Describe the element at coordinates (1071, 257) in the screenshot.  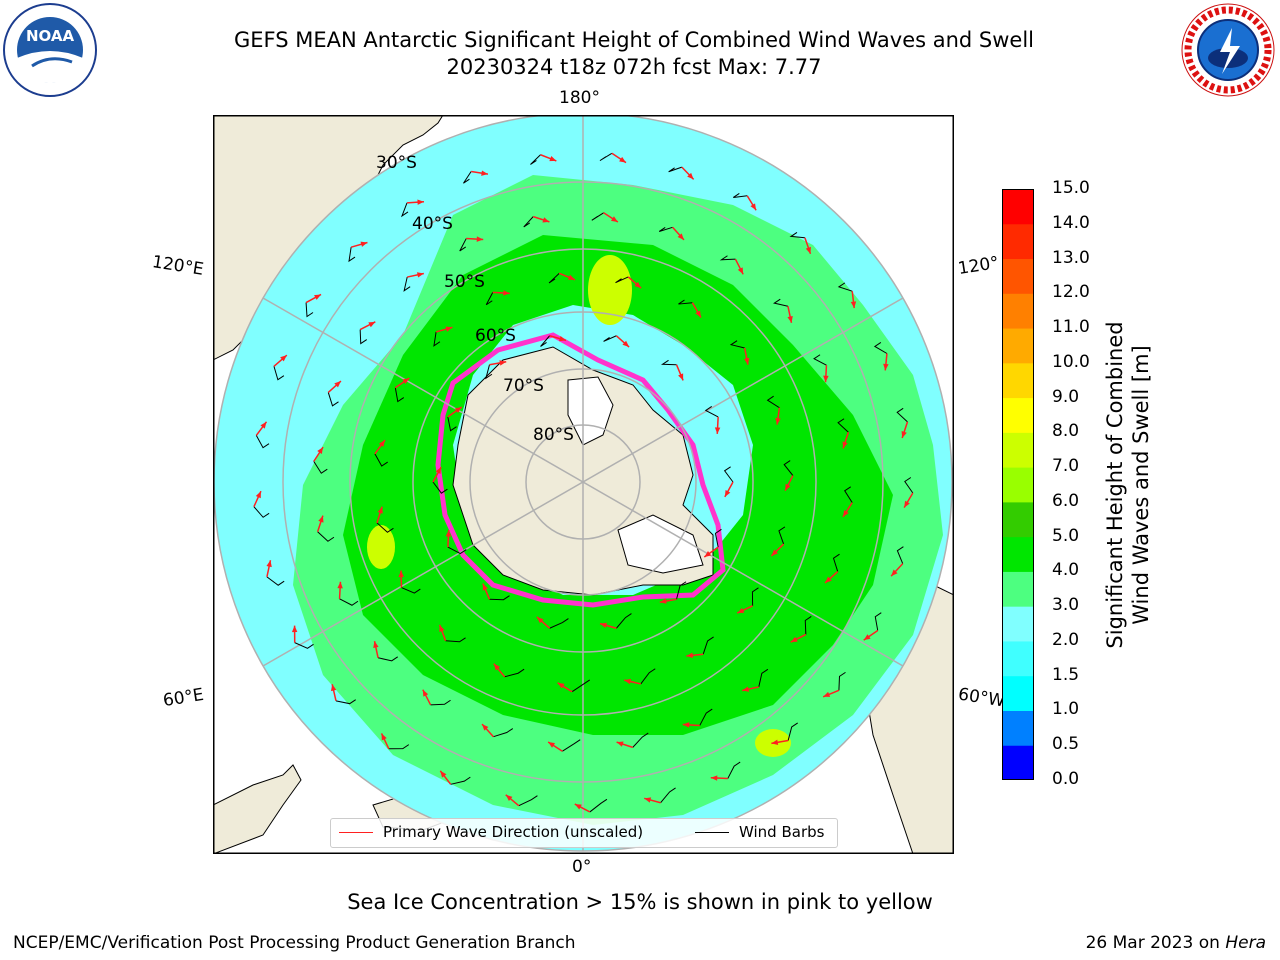
I see `colorbar-tick-label: 13.0` at that location.